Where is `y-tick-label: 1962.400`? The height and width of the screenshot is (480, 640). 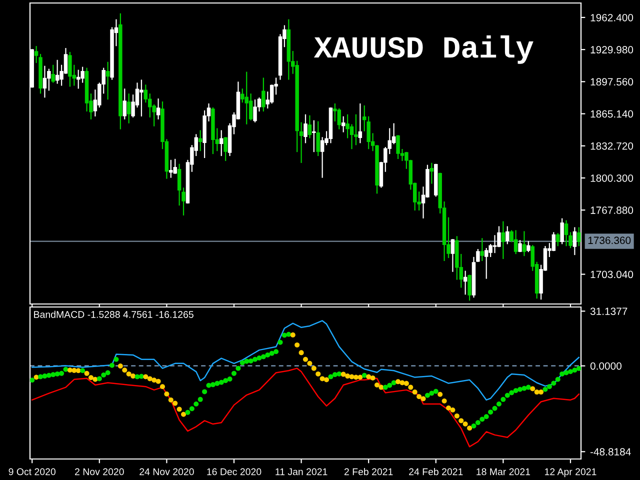 y-tick-label: 1962.400 is located at coordinates (612, 18).